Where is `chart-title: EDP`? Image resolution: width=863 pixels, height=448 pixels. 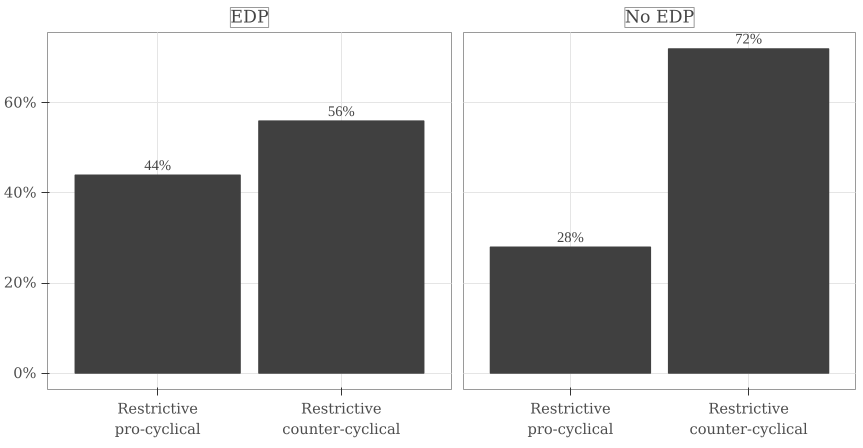 chart-title: EDP is located at coordinates (249, 18).